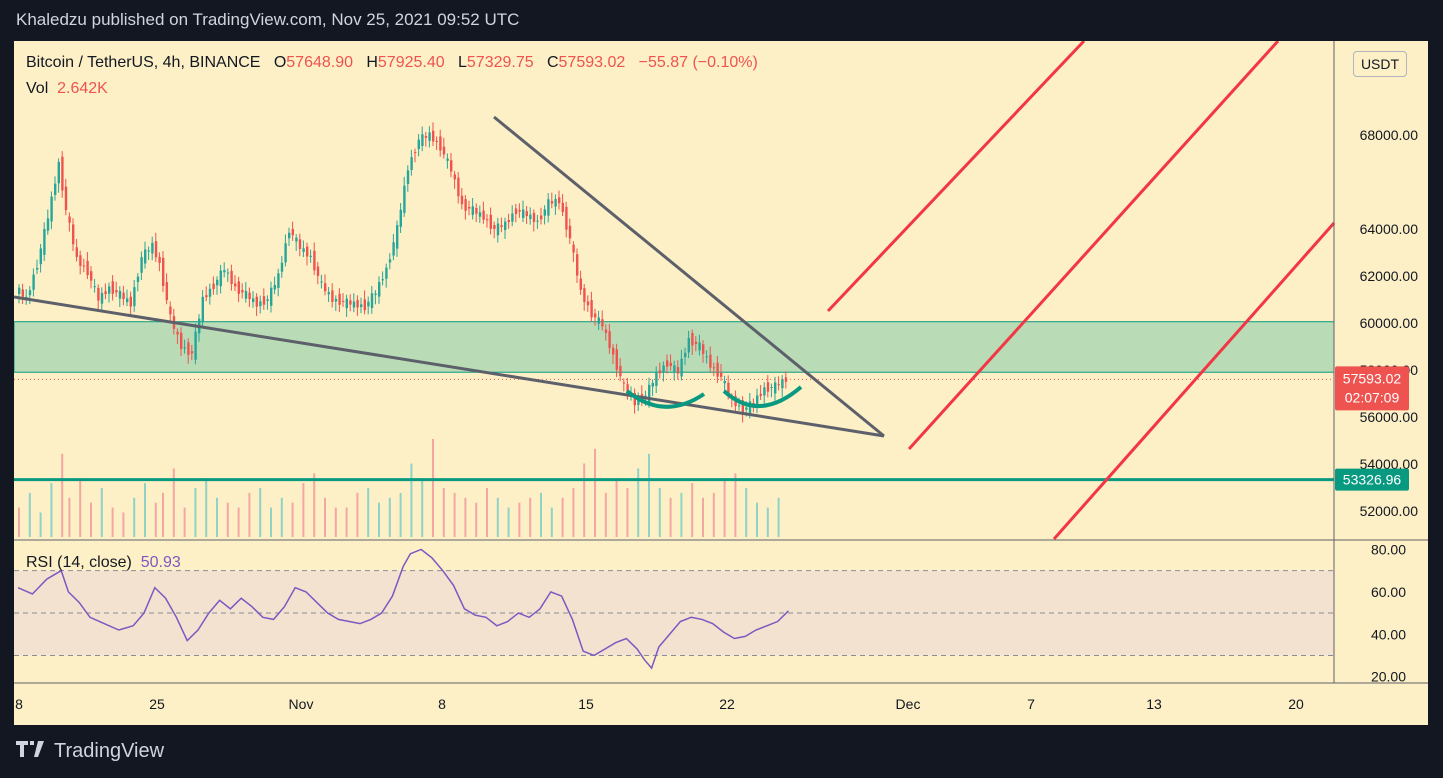 This screenshot has width=1443, height=778. Describe the element at coordinates (403, 609) in the screenshot. I see `rsi-line` at that location.